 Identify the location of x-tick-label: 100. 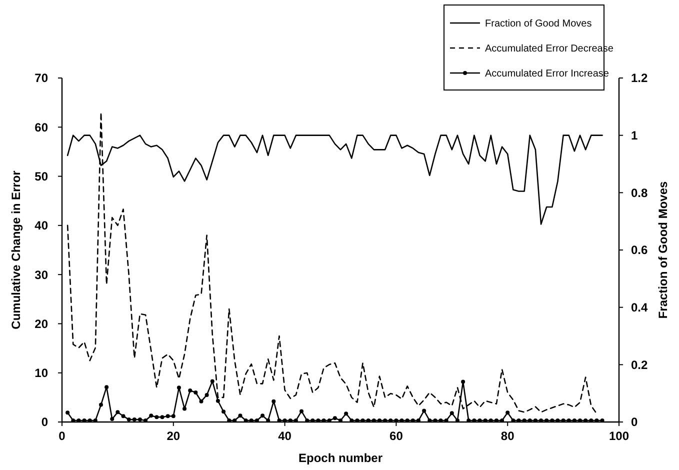
(619, 436).